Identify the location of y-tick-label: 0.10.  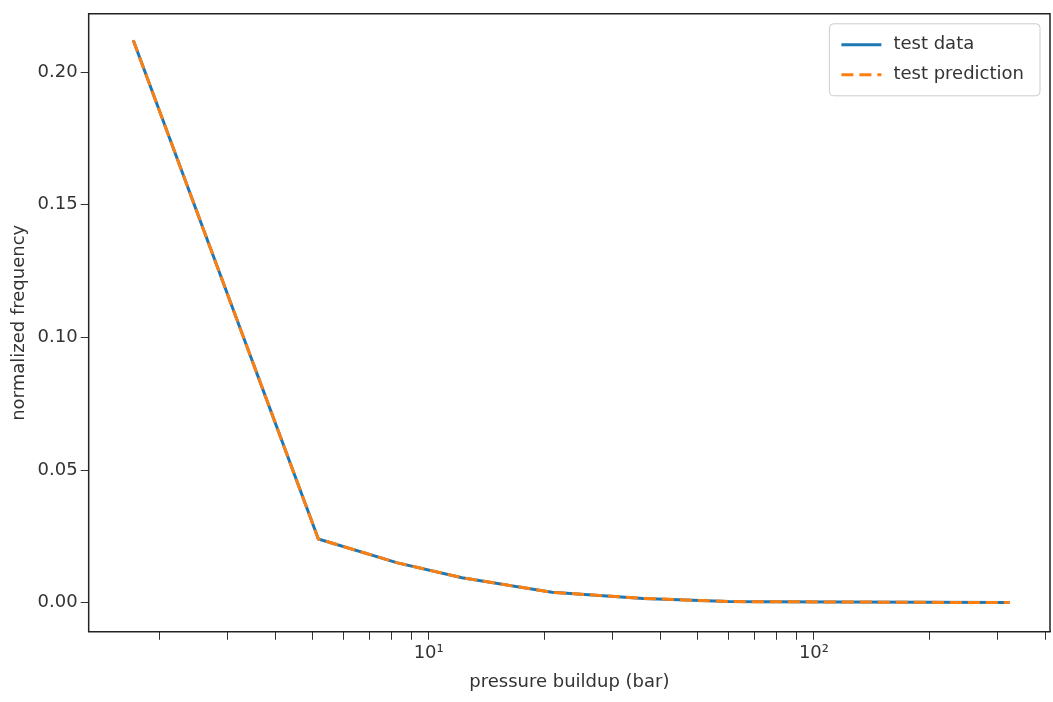
(57, 336).